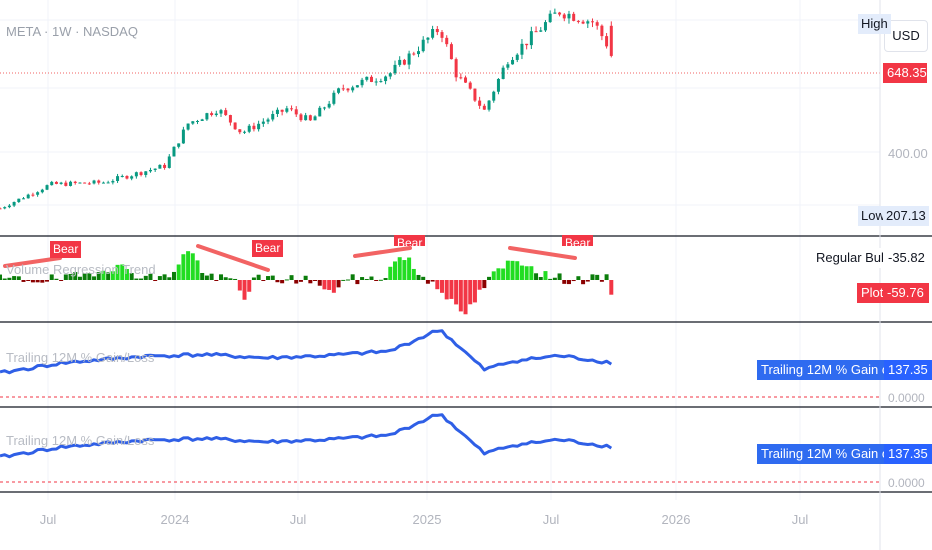 Image resolution: width=932 pixels, height=550 pixels. Describe the element at coordinates (906, 36) in the screenshot. I see `currency-button: USD` at that location.